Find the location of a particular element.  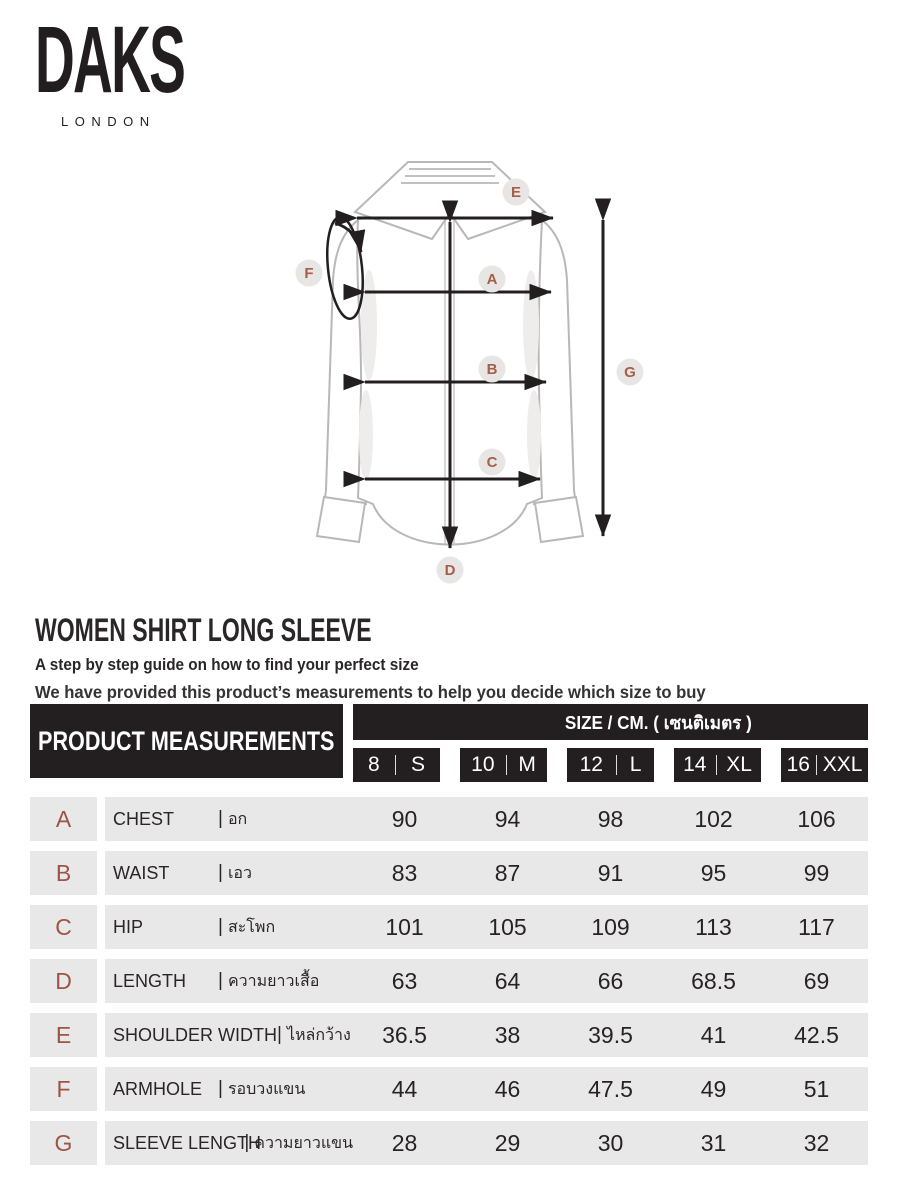

value-cell: 30 is located at coordinates (610, 1142).